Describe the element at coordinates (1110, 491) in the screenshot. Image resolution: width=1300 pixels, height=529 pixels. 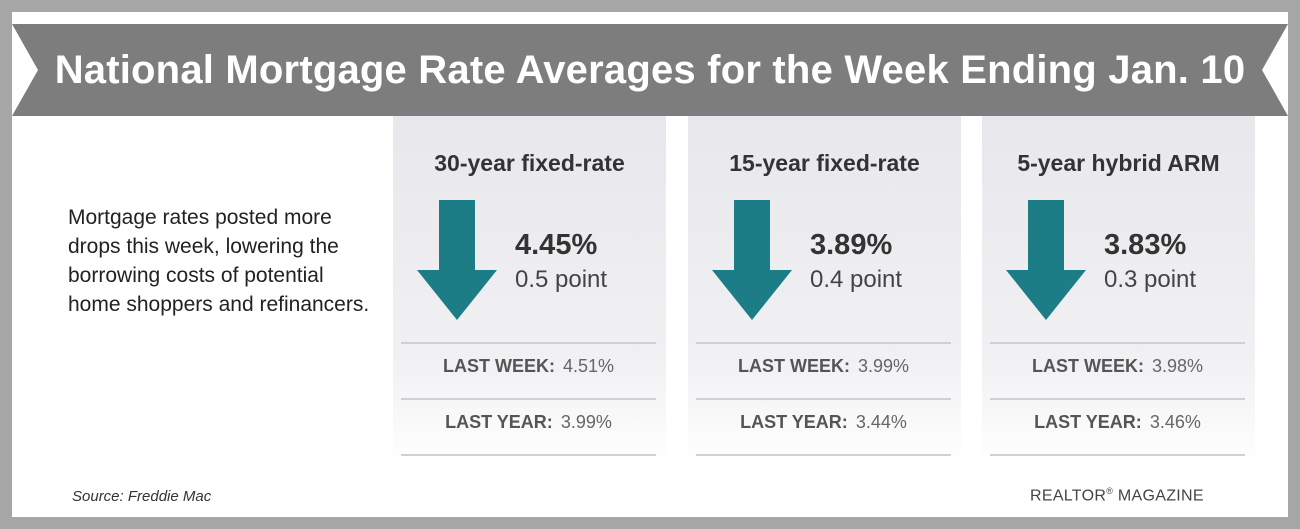
I see `registered-mark: ®` at that location.